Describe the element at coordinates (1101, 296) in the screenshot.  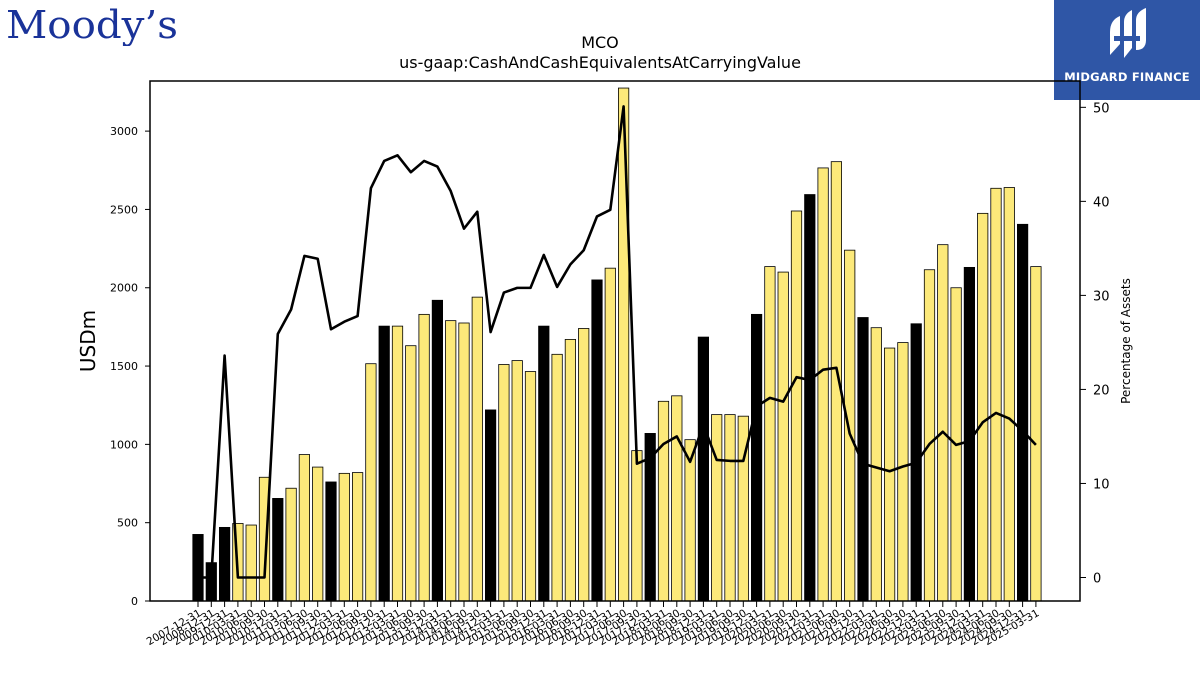
I see `y2-tick-label: 30` at that location.